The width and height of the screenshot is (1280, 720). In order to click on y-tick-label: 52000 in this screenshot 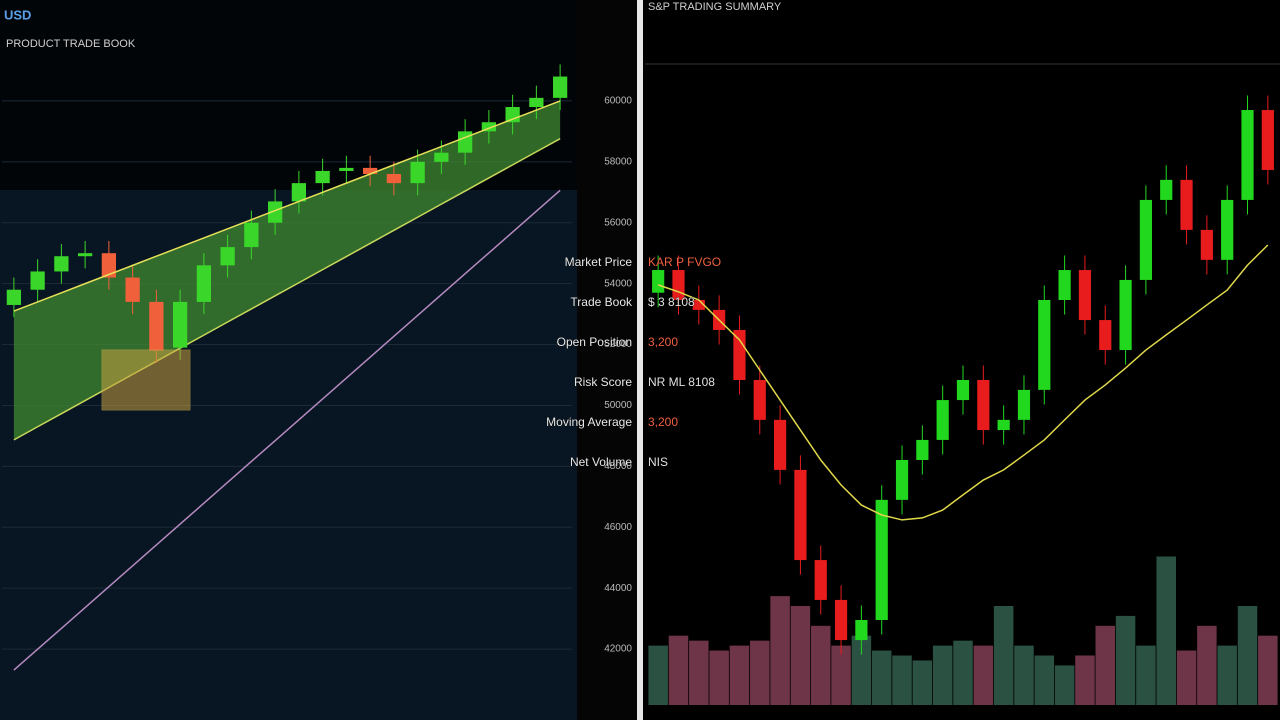, I will do `click(618, 344)`.